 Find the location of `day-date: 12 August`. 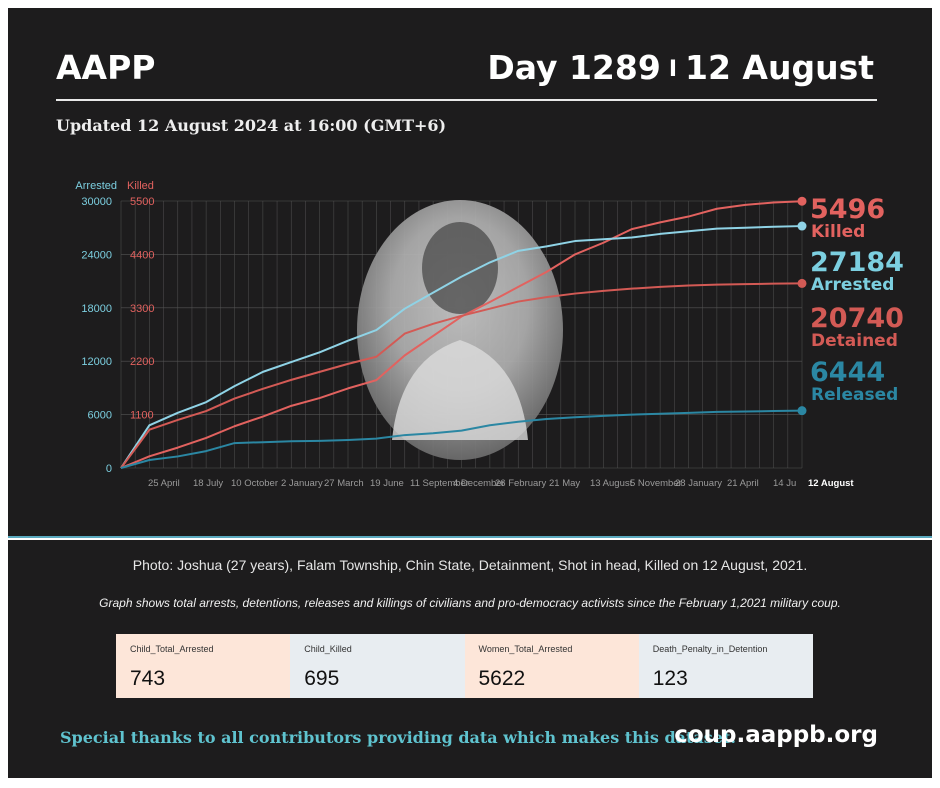

day-date: 12 August is located at coordinates (779, 67).